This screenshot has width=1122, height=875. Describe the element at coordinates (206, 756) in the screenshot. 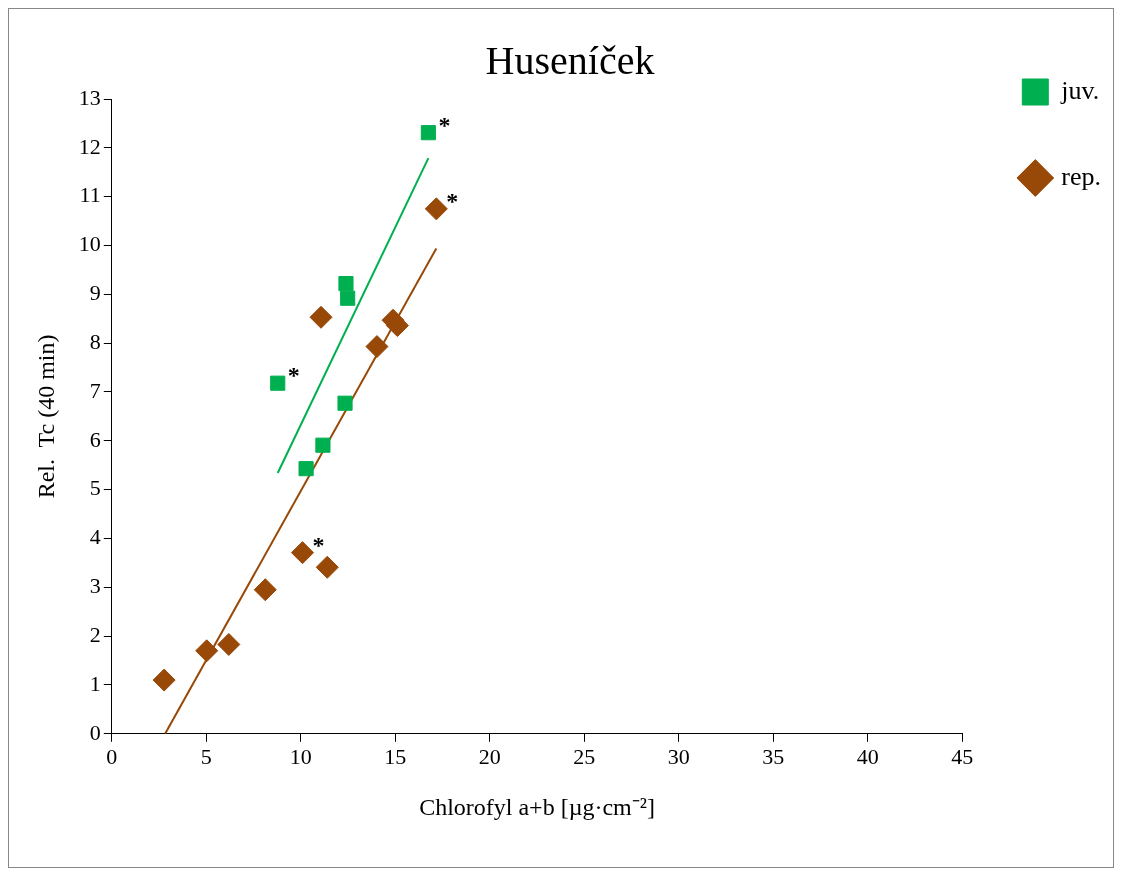

I see `x-tick-label: 5` at that location.